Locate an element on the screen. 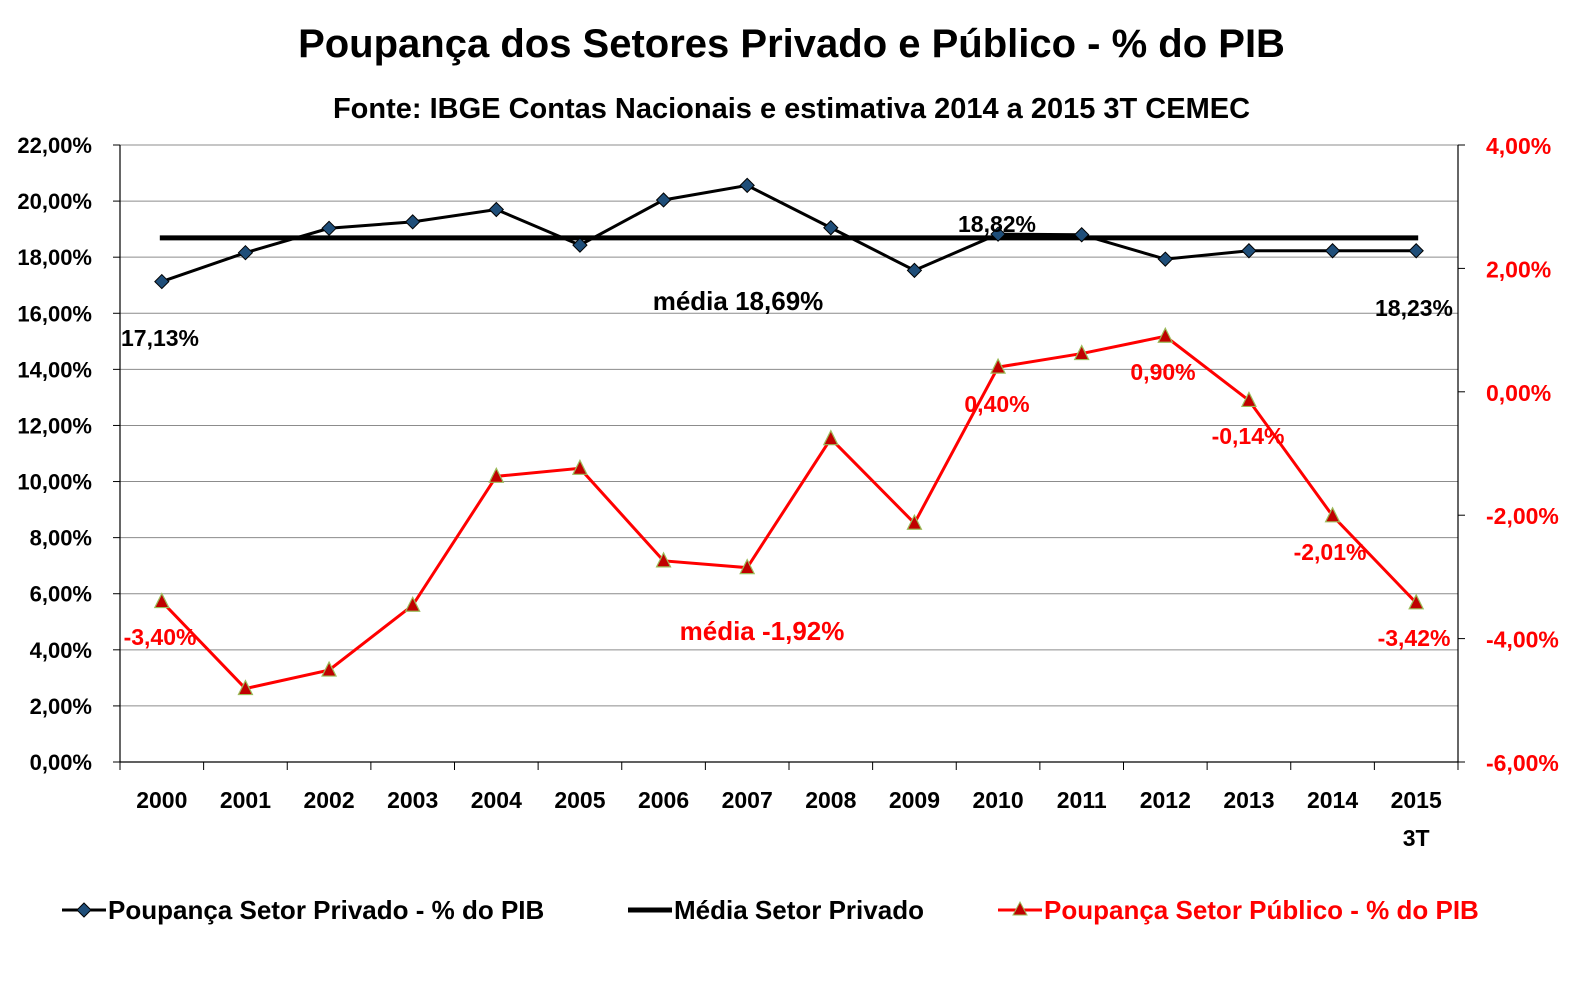 The width and height of the screenshot is (1583, 987). data-label: média 18,69% is located at coordinates (738, 301).